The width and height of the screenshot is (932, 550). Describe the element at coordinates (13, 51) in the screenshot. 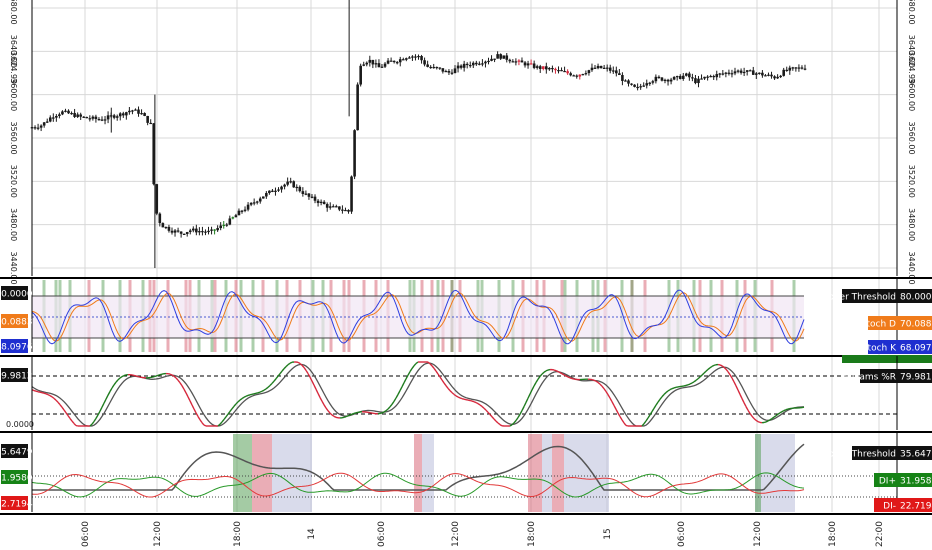

I see `price-axis-label: 3640.00` at that location.